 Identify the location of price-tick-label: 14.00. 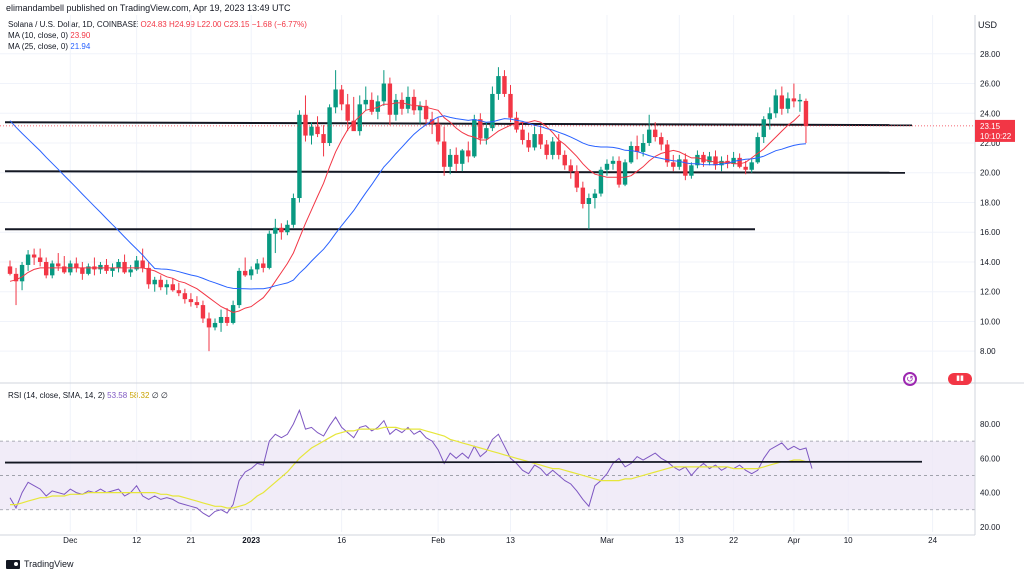
(990, 262).